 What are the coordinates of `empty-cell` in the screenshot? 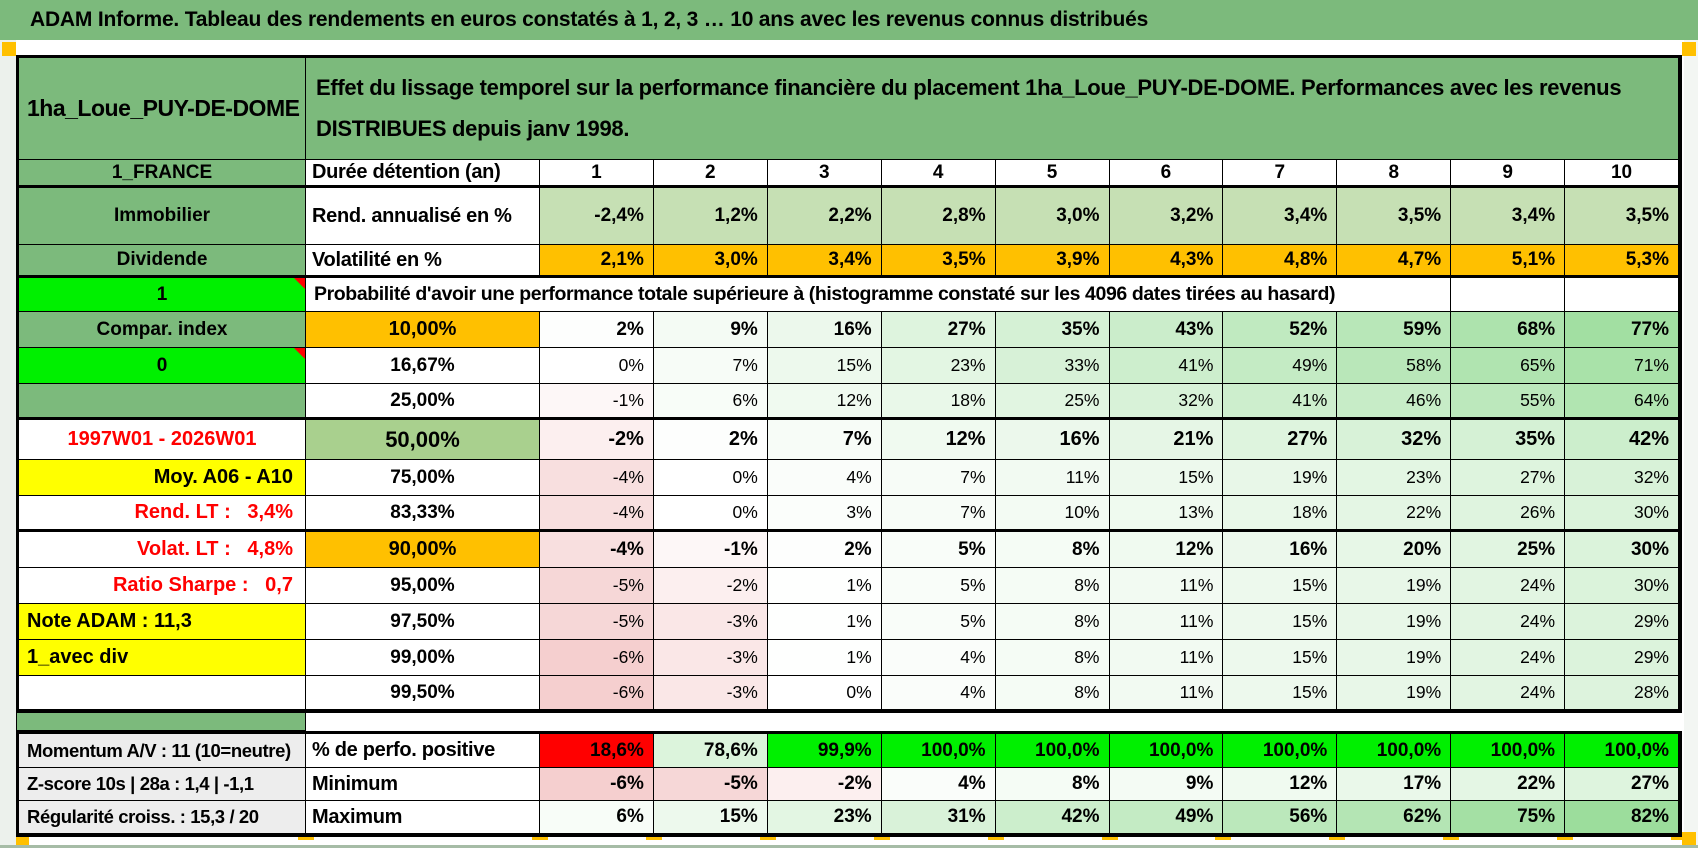 It's located at (1622, 295).